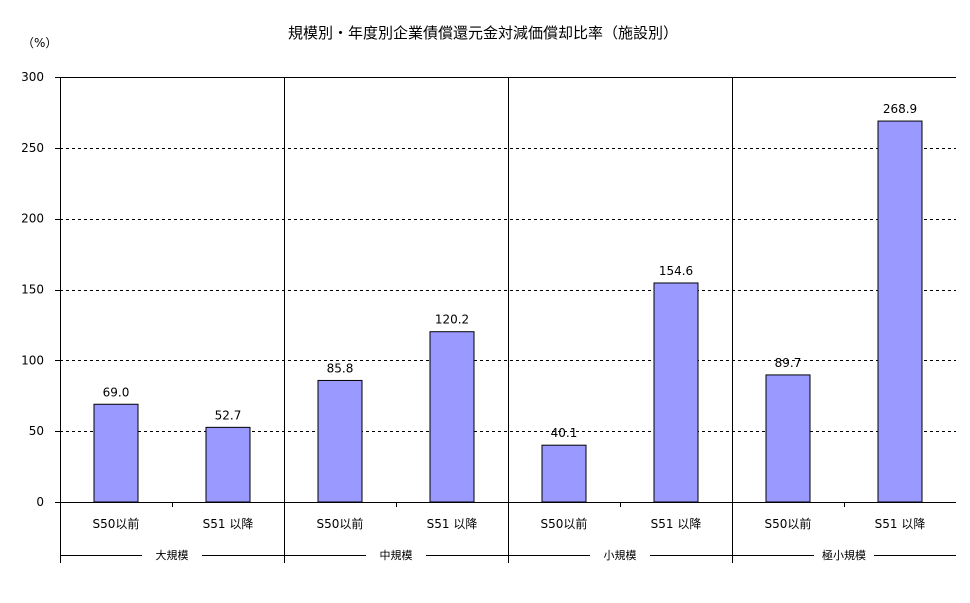 The width and height of the screenshot is (970, 603). What do you see at coordinates (32, 148) in the screenshot?
I see `y-tick-label: 250` at bounding box center [32, 148].